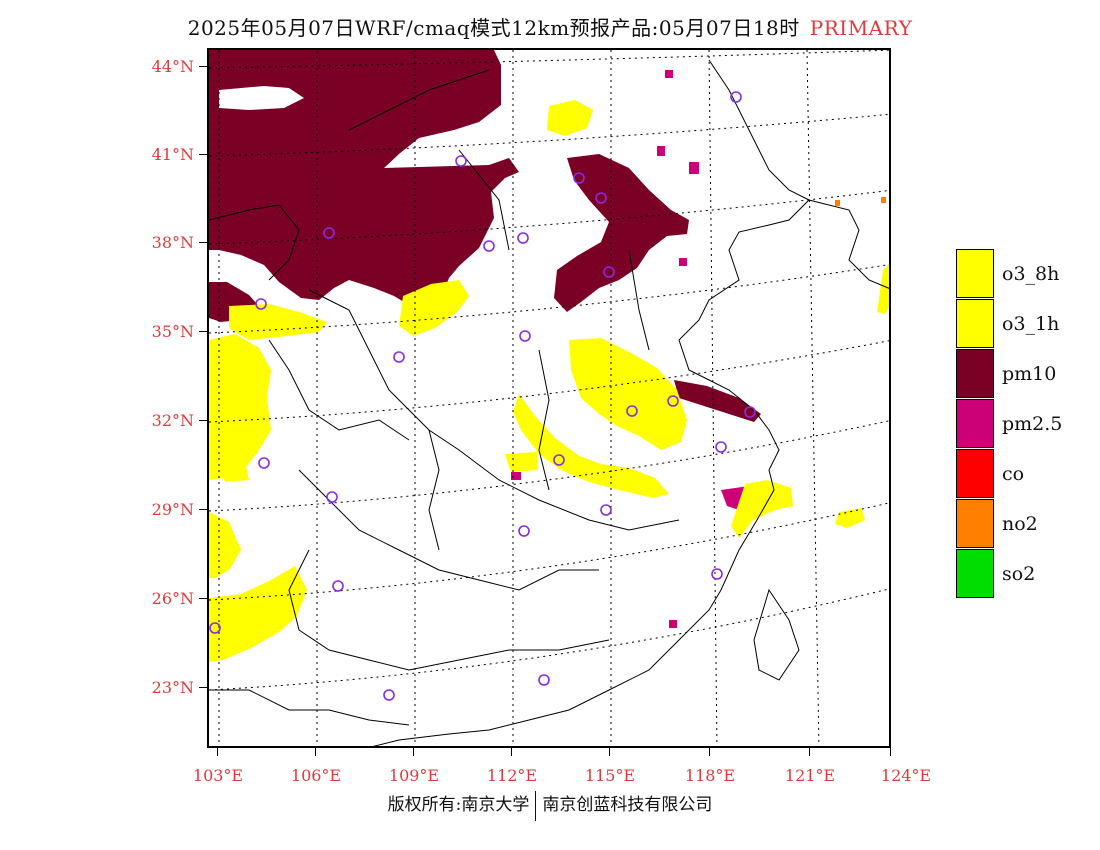  What do you see at coordinates (810, 775) in the screenshot?
I see `lon-label-121: 121°E` at bounding box center [810, 775].